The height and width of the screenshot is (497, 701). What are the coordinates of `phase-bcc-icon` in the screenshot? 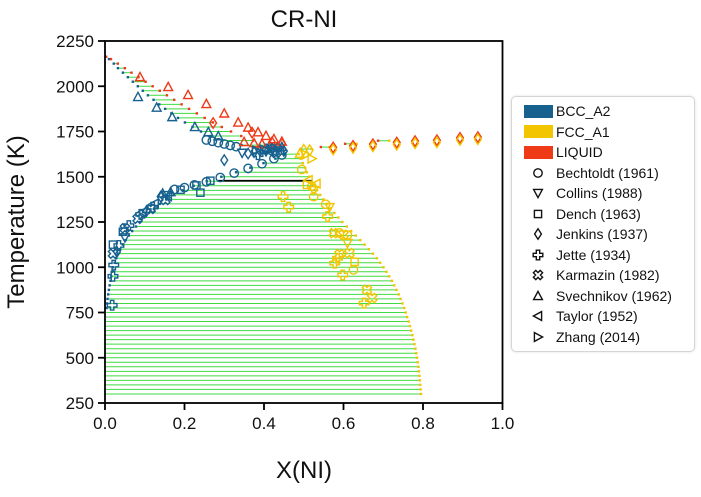 It's located at (538, 111).